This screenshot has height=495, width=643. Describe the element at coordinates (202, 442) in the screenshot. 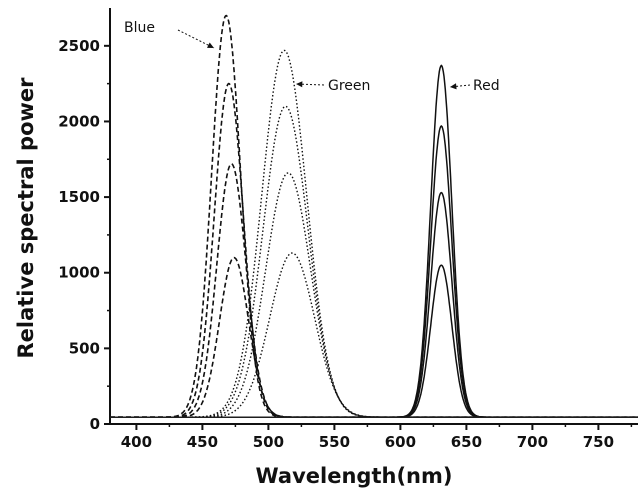

I see `x-tick-label: 450` at that location.